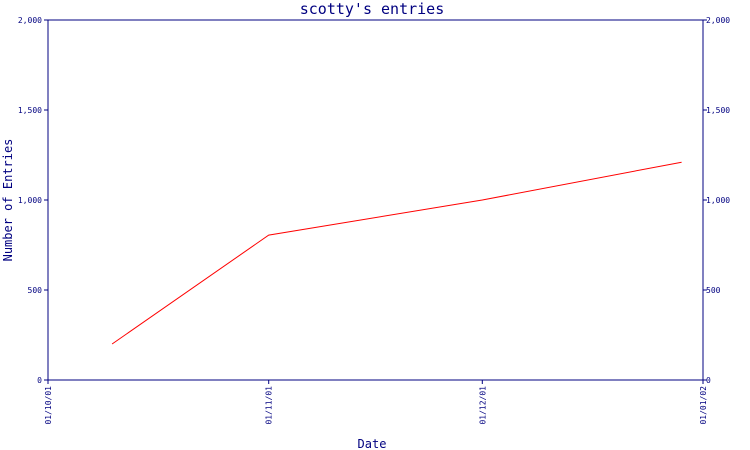 This screenshot has height=450, width=750. What do you see at coordinates (30, 200) in the screenshot?
I see `y-tick-label-left: 1,000` at bounding box center [30, 200].